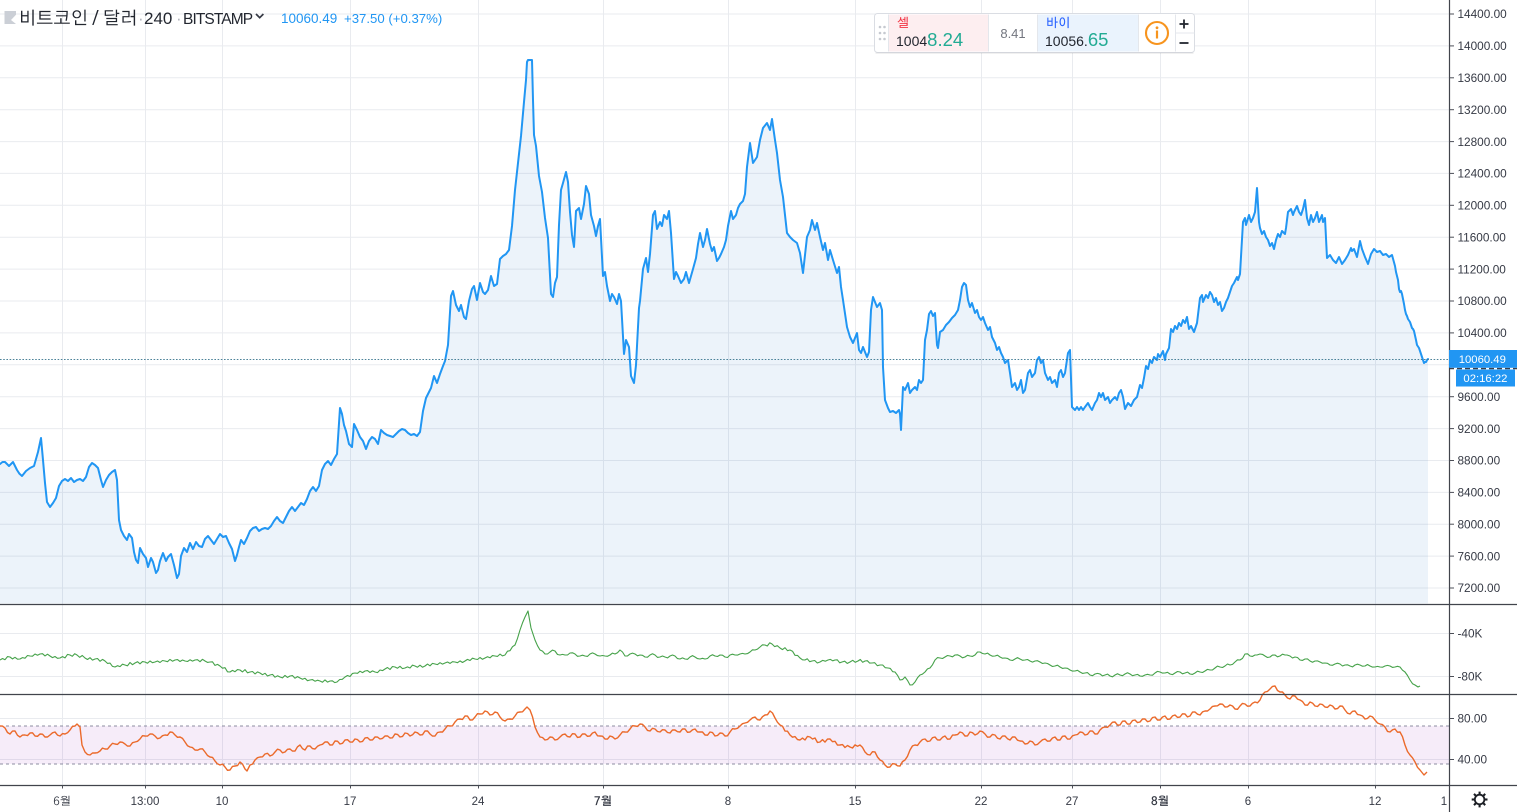  What do you see at coordinates (1470, 634) in the screenshot?
I see `svg-text: -40K` at bounding box center [1470, 634].